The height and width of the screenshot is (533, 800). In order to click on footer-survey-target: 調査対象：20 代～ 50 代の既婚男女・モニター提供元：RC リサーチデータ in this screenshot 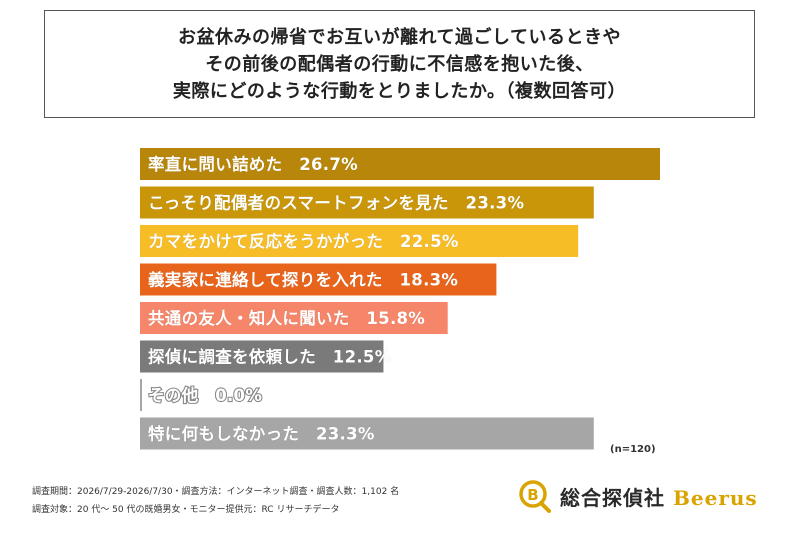, I will do `click(186, 510)`.